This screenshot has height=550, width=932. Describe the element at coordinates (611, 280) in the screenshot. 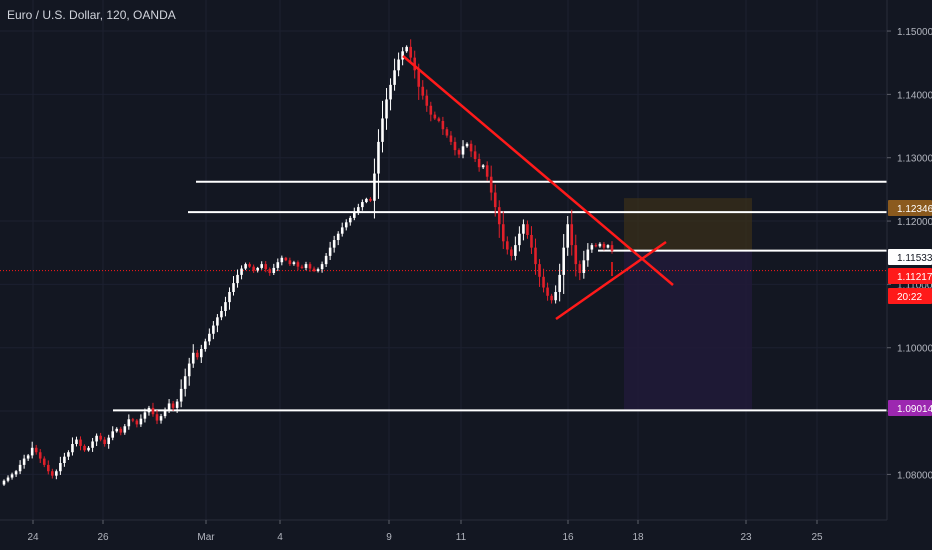

I see `ascending-trendline` at that location.